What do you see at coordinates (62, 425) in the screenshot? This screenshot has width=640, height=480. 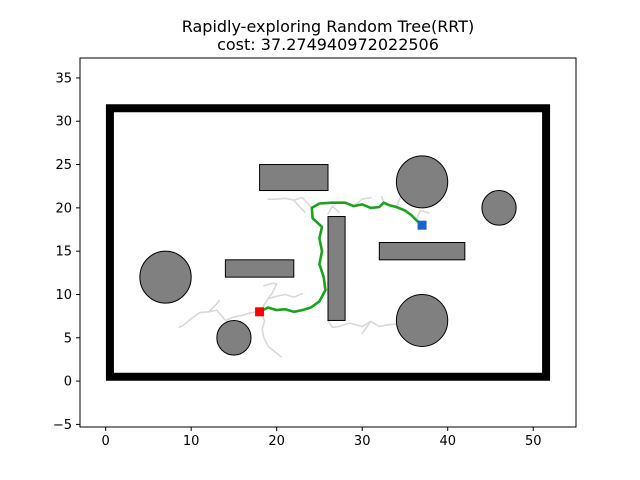 I see `y-tick-label: −5` at bounding box center [62, 425].